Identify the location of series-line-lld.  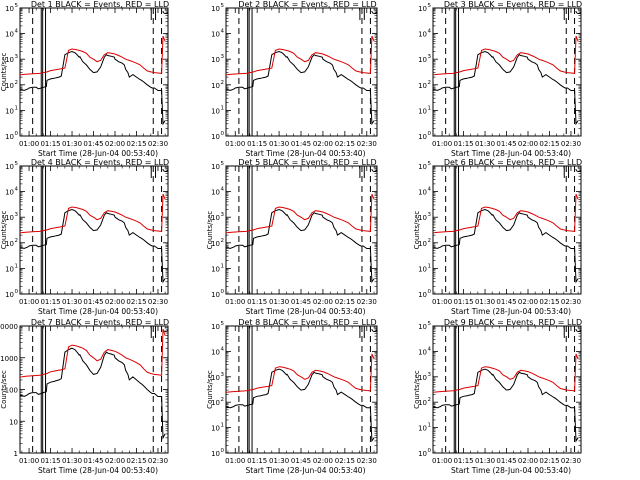
(93, 55).